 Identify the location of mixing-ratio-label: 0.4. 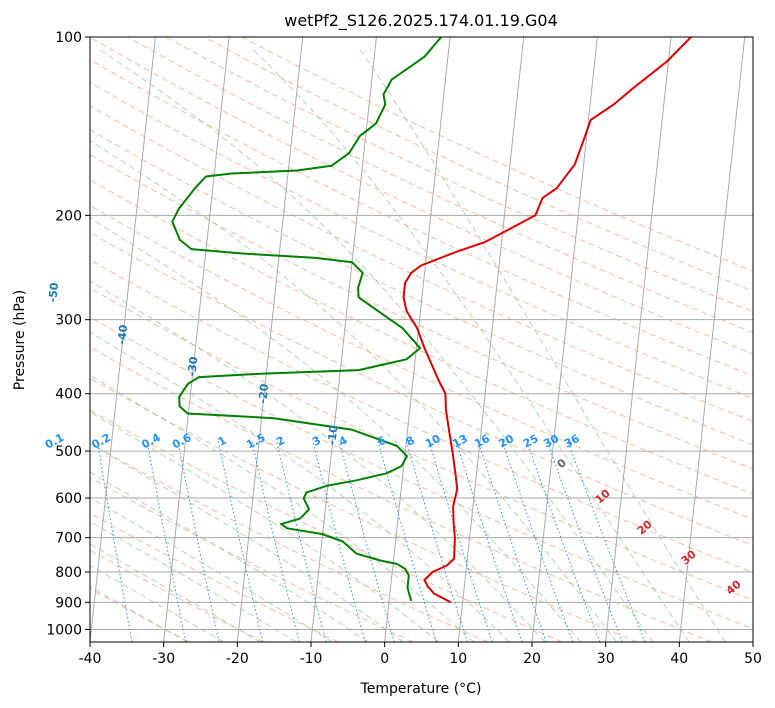
(151, 441).